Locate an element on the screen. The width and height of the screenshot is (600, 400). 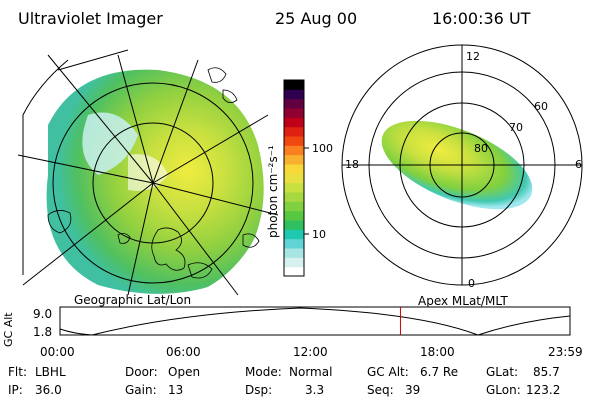
glon-label: GLon: is located at coordinates (503, 390).